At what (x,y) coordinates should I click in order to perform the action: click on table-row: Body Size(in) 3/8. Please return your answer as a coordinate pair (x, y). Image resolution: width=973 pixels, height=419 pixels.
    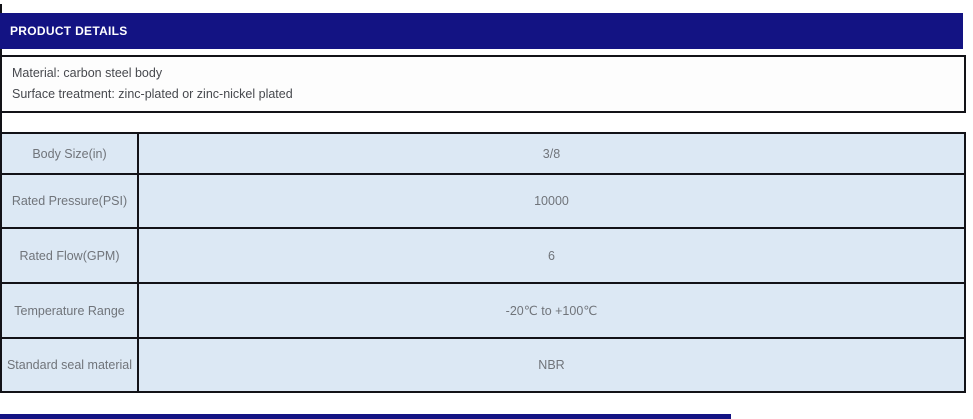
    Looking at the image, I should click on (483, 153).